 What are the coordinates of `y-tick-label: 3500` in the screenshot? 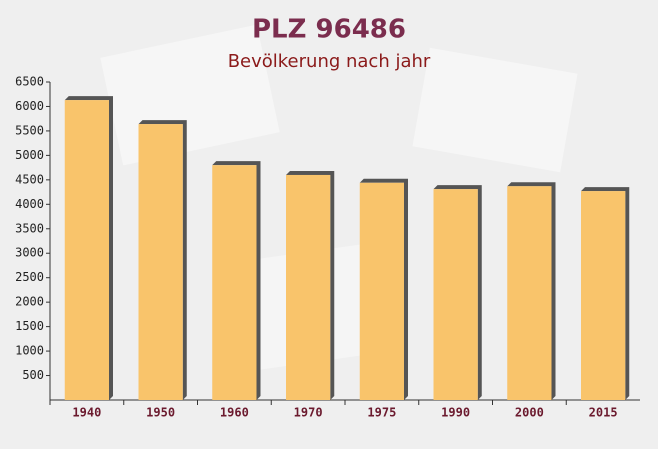 It's located at (29, 228).